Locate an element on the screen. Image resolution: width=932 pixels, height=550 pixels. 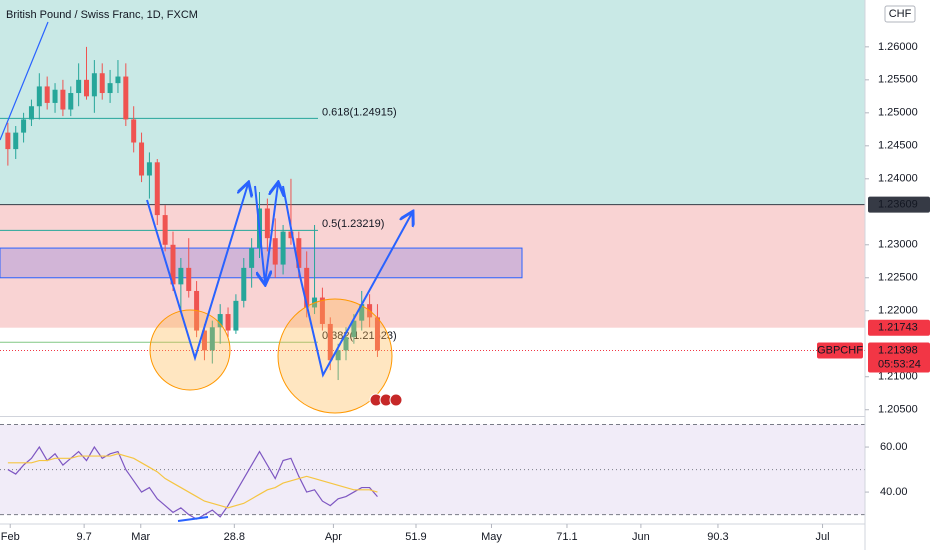
event-icons is located at coordinates (386, 400).